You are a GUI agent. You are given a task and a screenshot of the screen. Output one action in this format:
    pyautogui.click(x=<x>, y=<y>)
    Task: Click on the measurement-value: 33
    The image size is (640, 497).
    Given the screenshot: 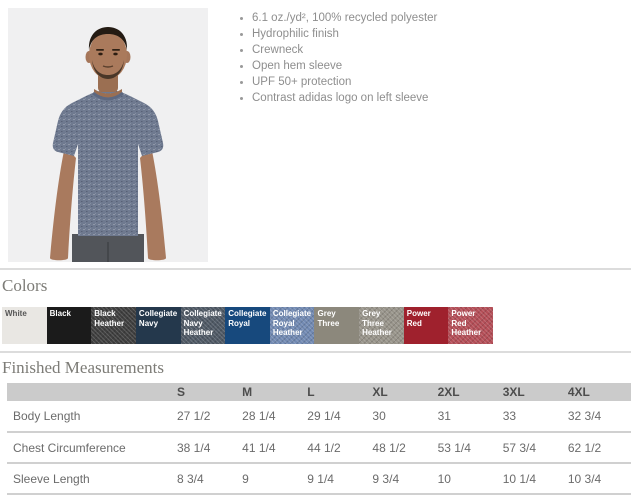 What is the action you would take?
    pyautogui.click(x=509, y=416)
    